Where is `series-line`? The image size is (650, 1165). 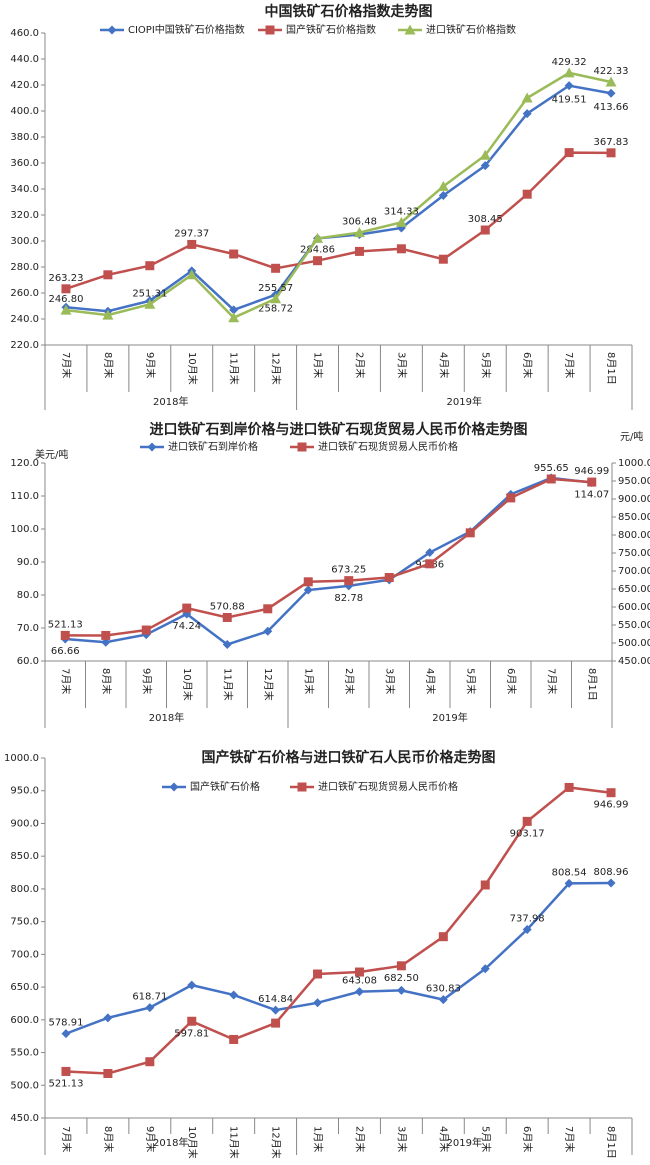 series-line is located at coordinates (328, 561).